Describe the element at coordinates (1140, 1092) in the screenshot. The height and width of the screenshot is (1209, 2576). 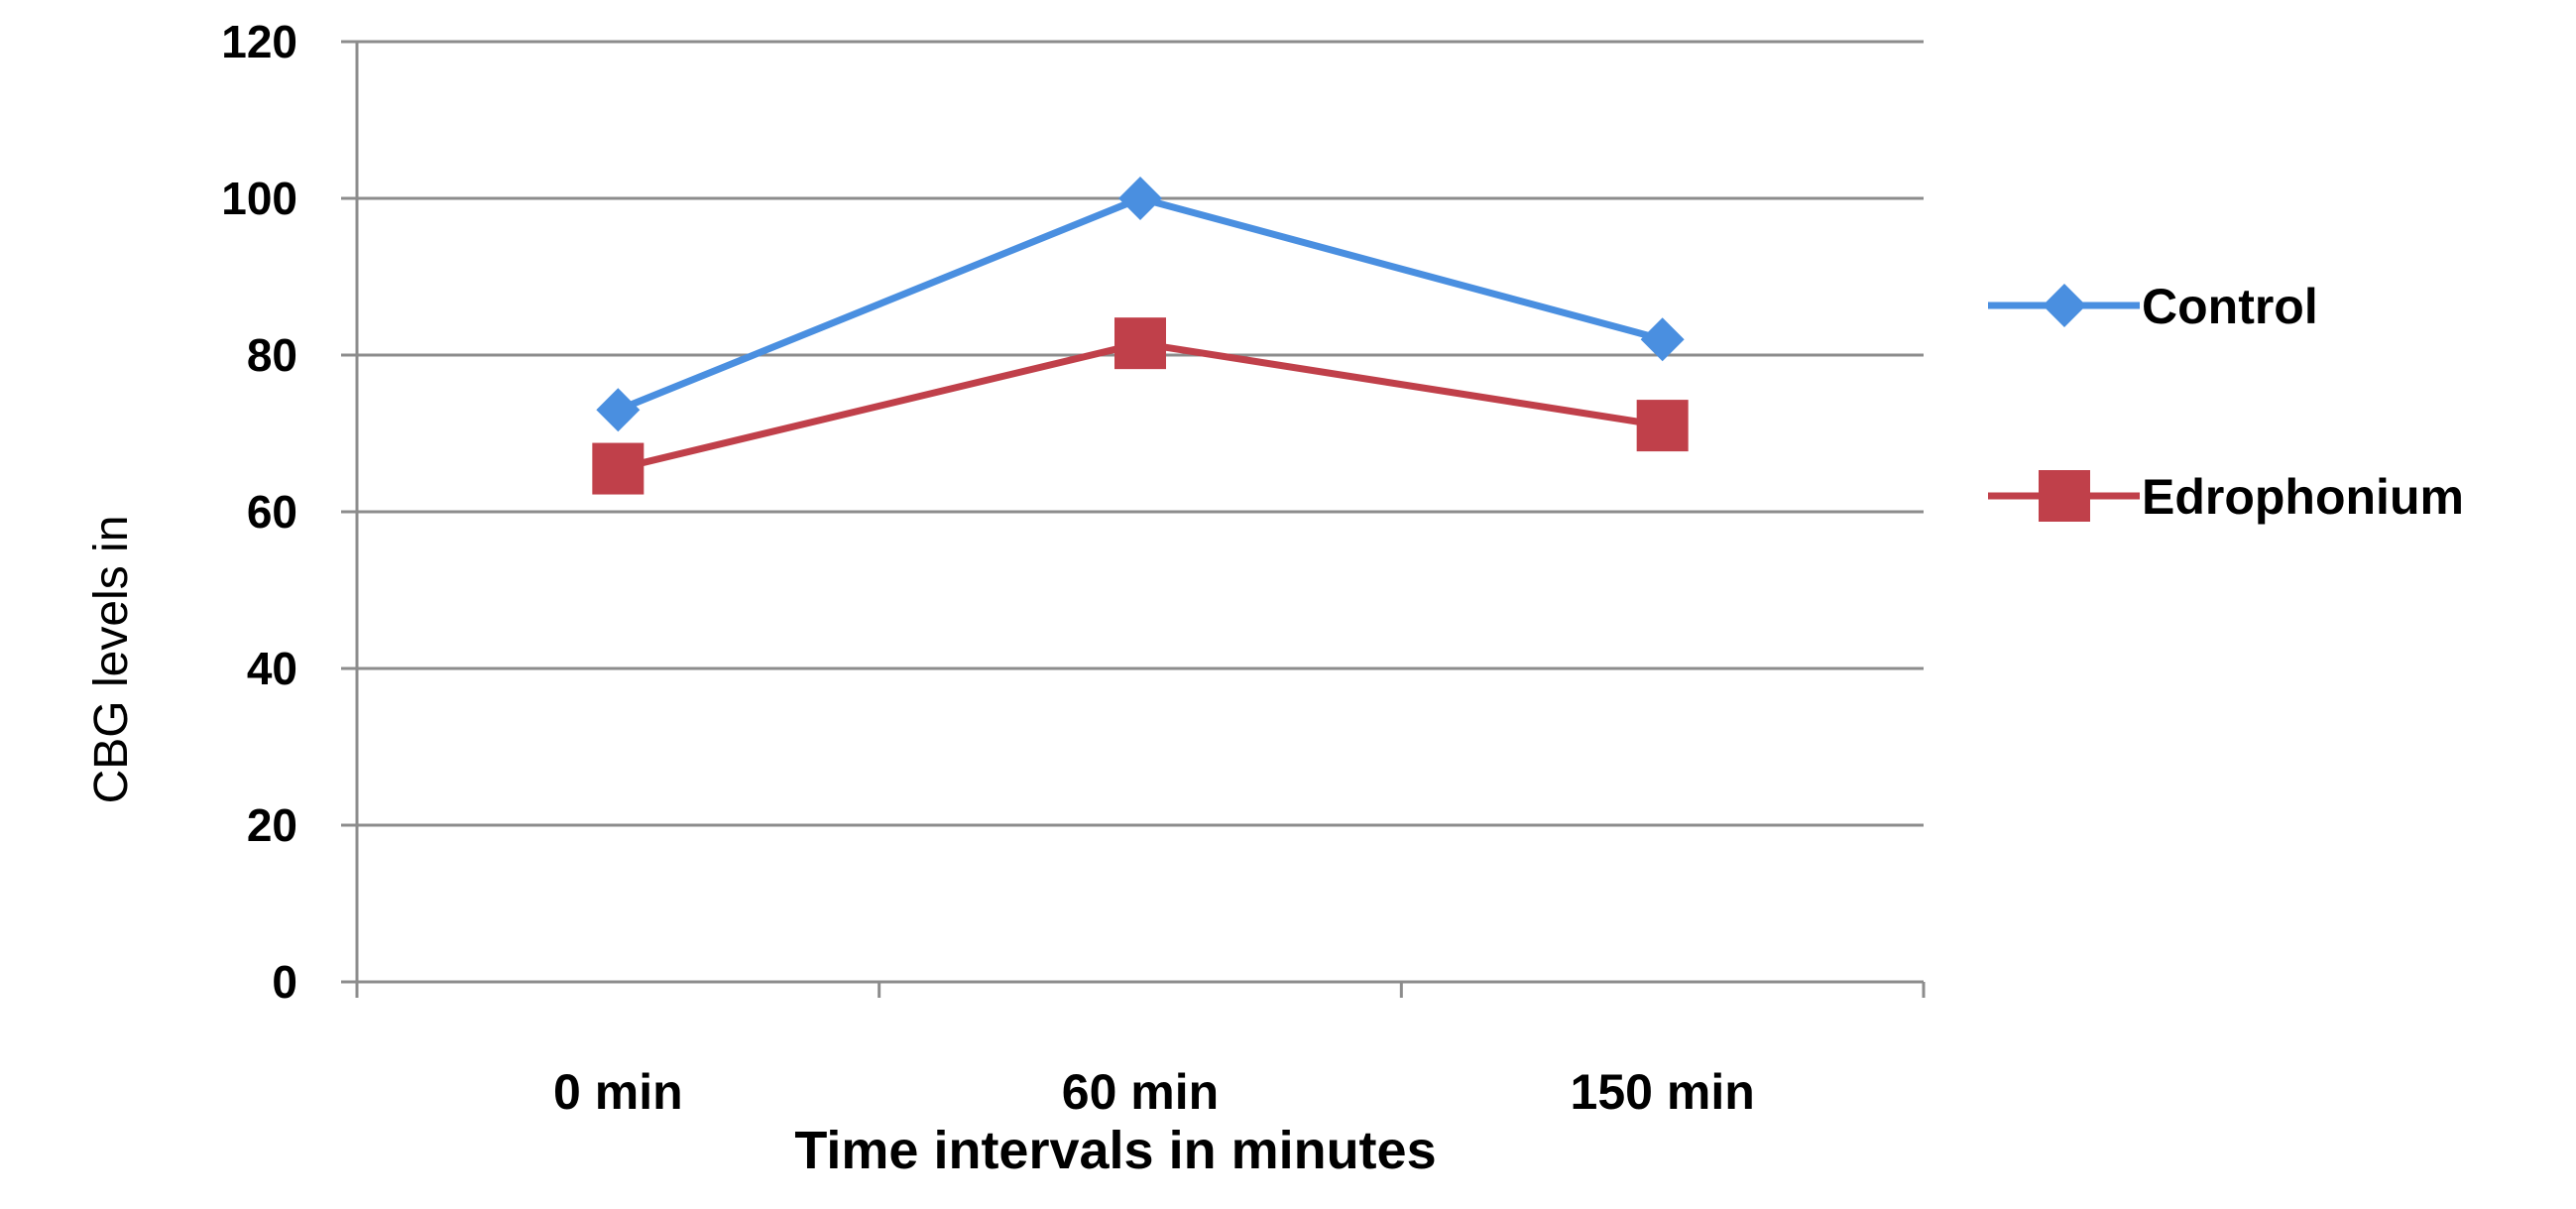
I see `x-tick-label: 60 min` at that location.